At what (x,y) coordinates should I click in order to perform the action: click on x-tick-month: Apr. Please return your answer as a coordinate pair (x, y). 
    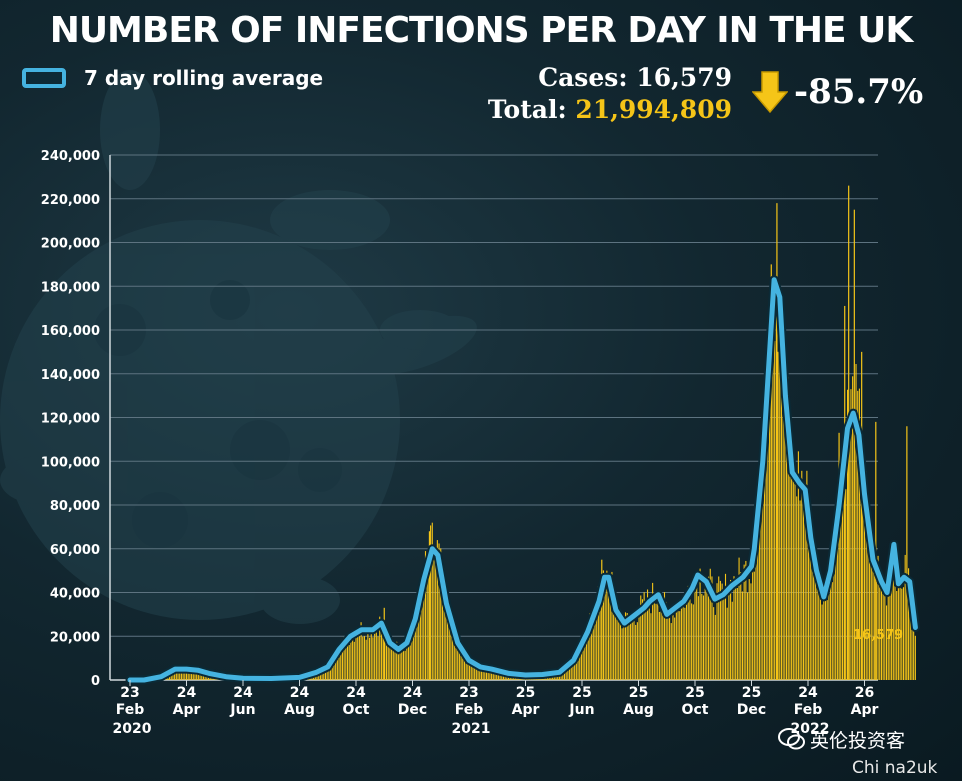
    Looking at the image, I should click on (865, 710).